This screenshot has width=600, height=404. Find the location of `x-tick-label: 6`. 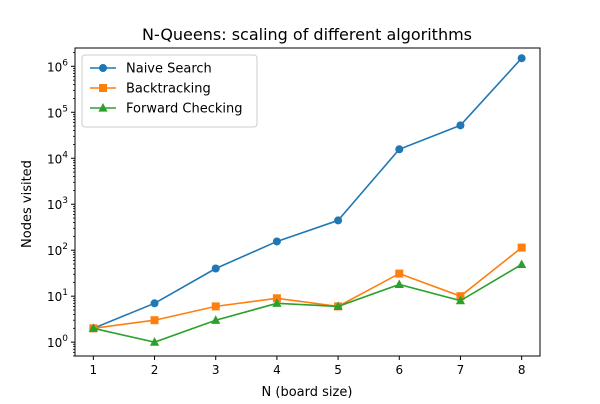

x-tick-label: 6 is located at coordinates (399, 370).